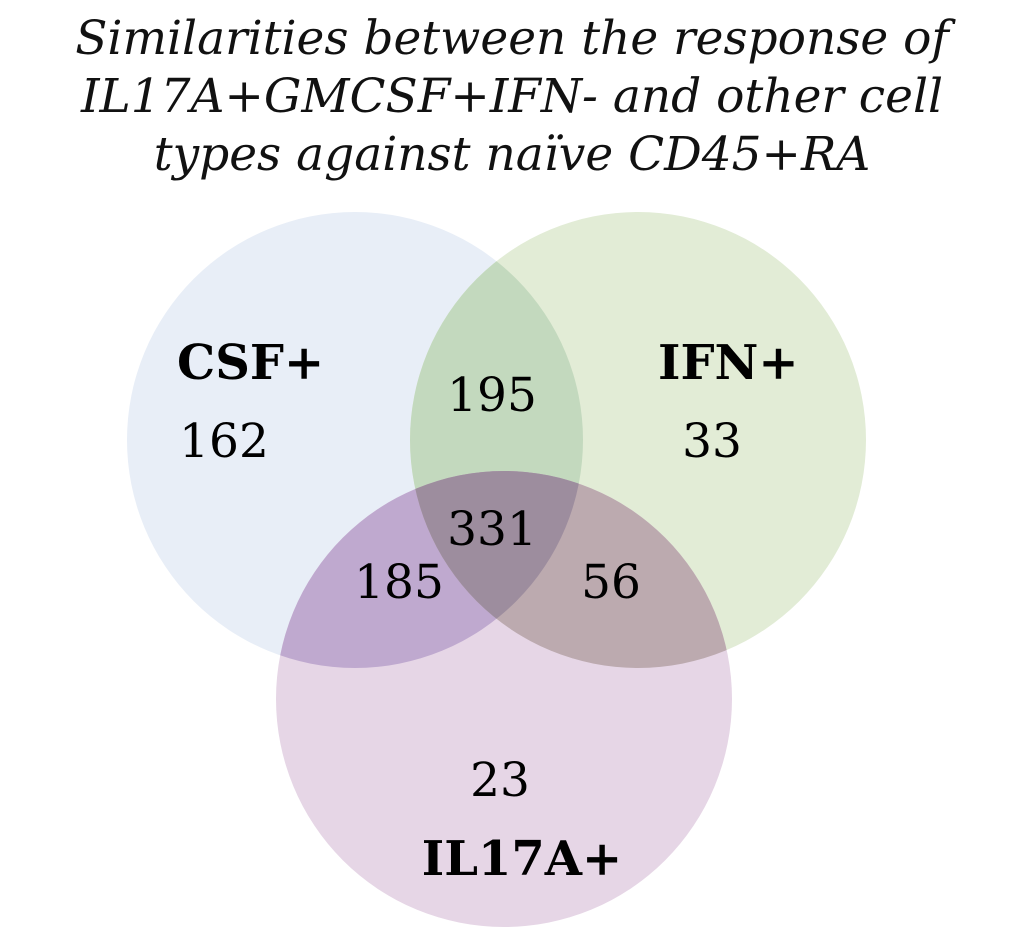  What do you see at coordinates (712, 441) in the screenshot?
I see `count-ifn-only: 33` at bounding box center [712, 441].